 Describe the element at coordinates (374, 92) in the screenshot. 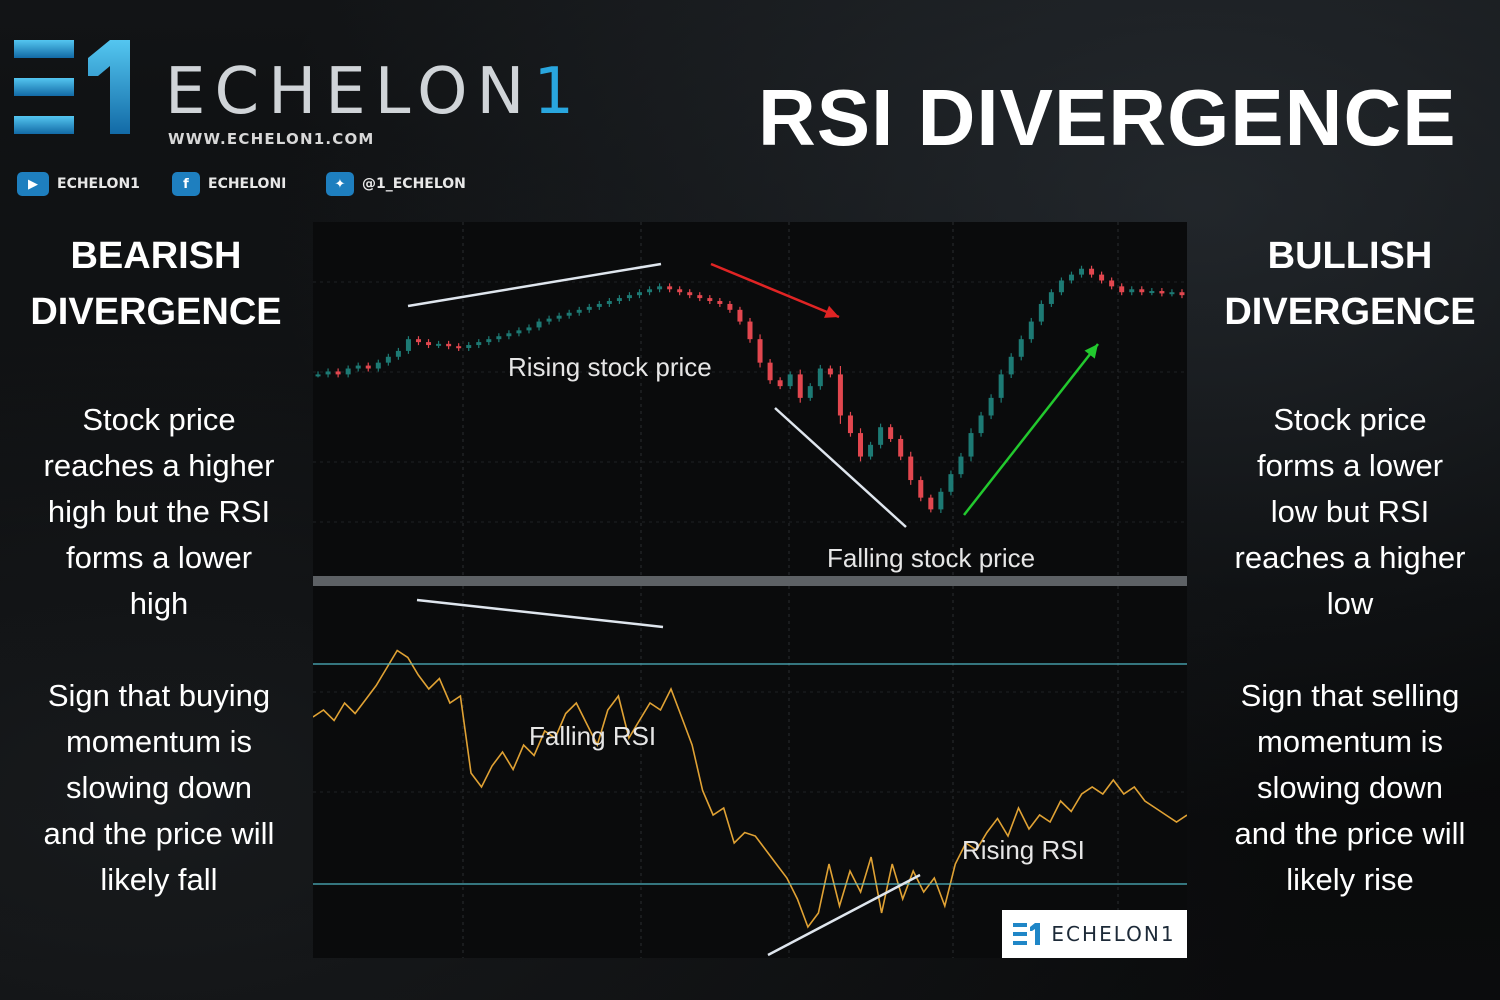

I see `brand-name: ECHELON1` at that location.